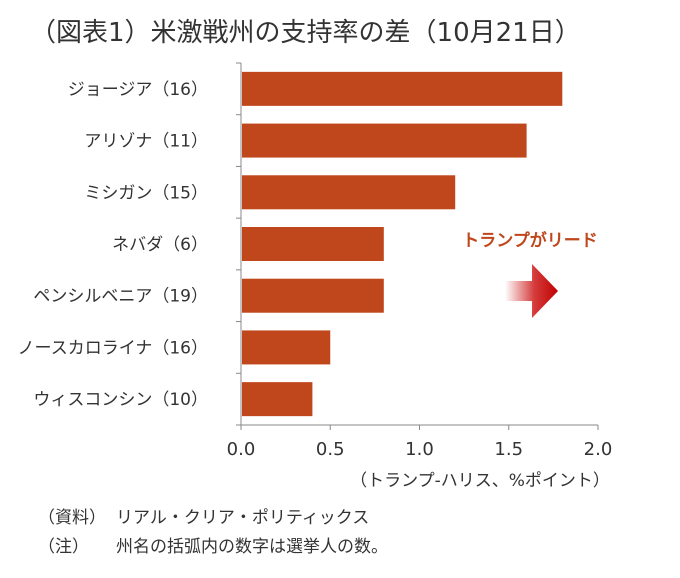 This screenshot has height=578, width=680. I want to click on footnote-head: （注）, so click(63, 547).